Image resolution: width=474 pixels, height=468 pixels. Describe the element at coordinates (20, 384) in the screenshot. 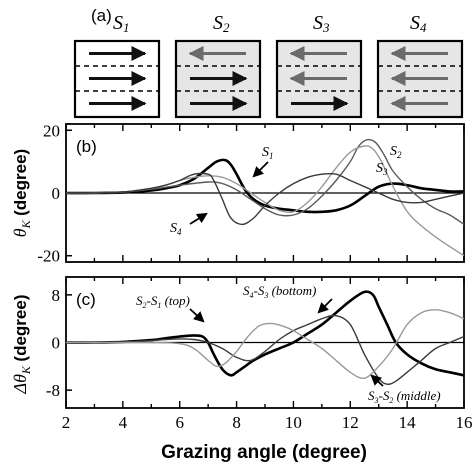

I see `panel-c-ylabel-symbol: Δθ` at that location.